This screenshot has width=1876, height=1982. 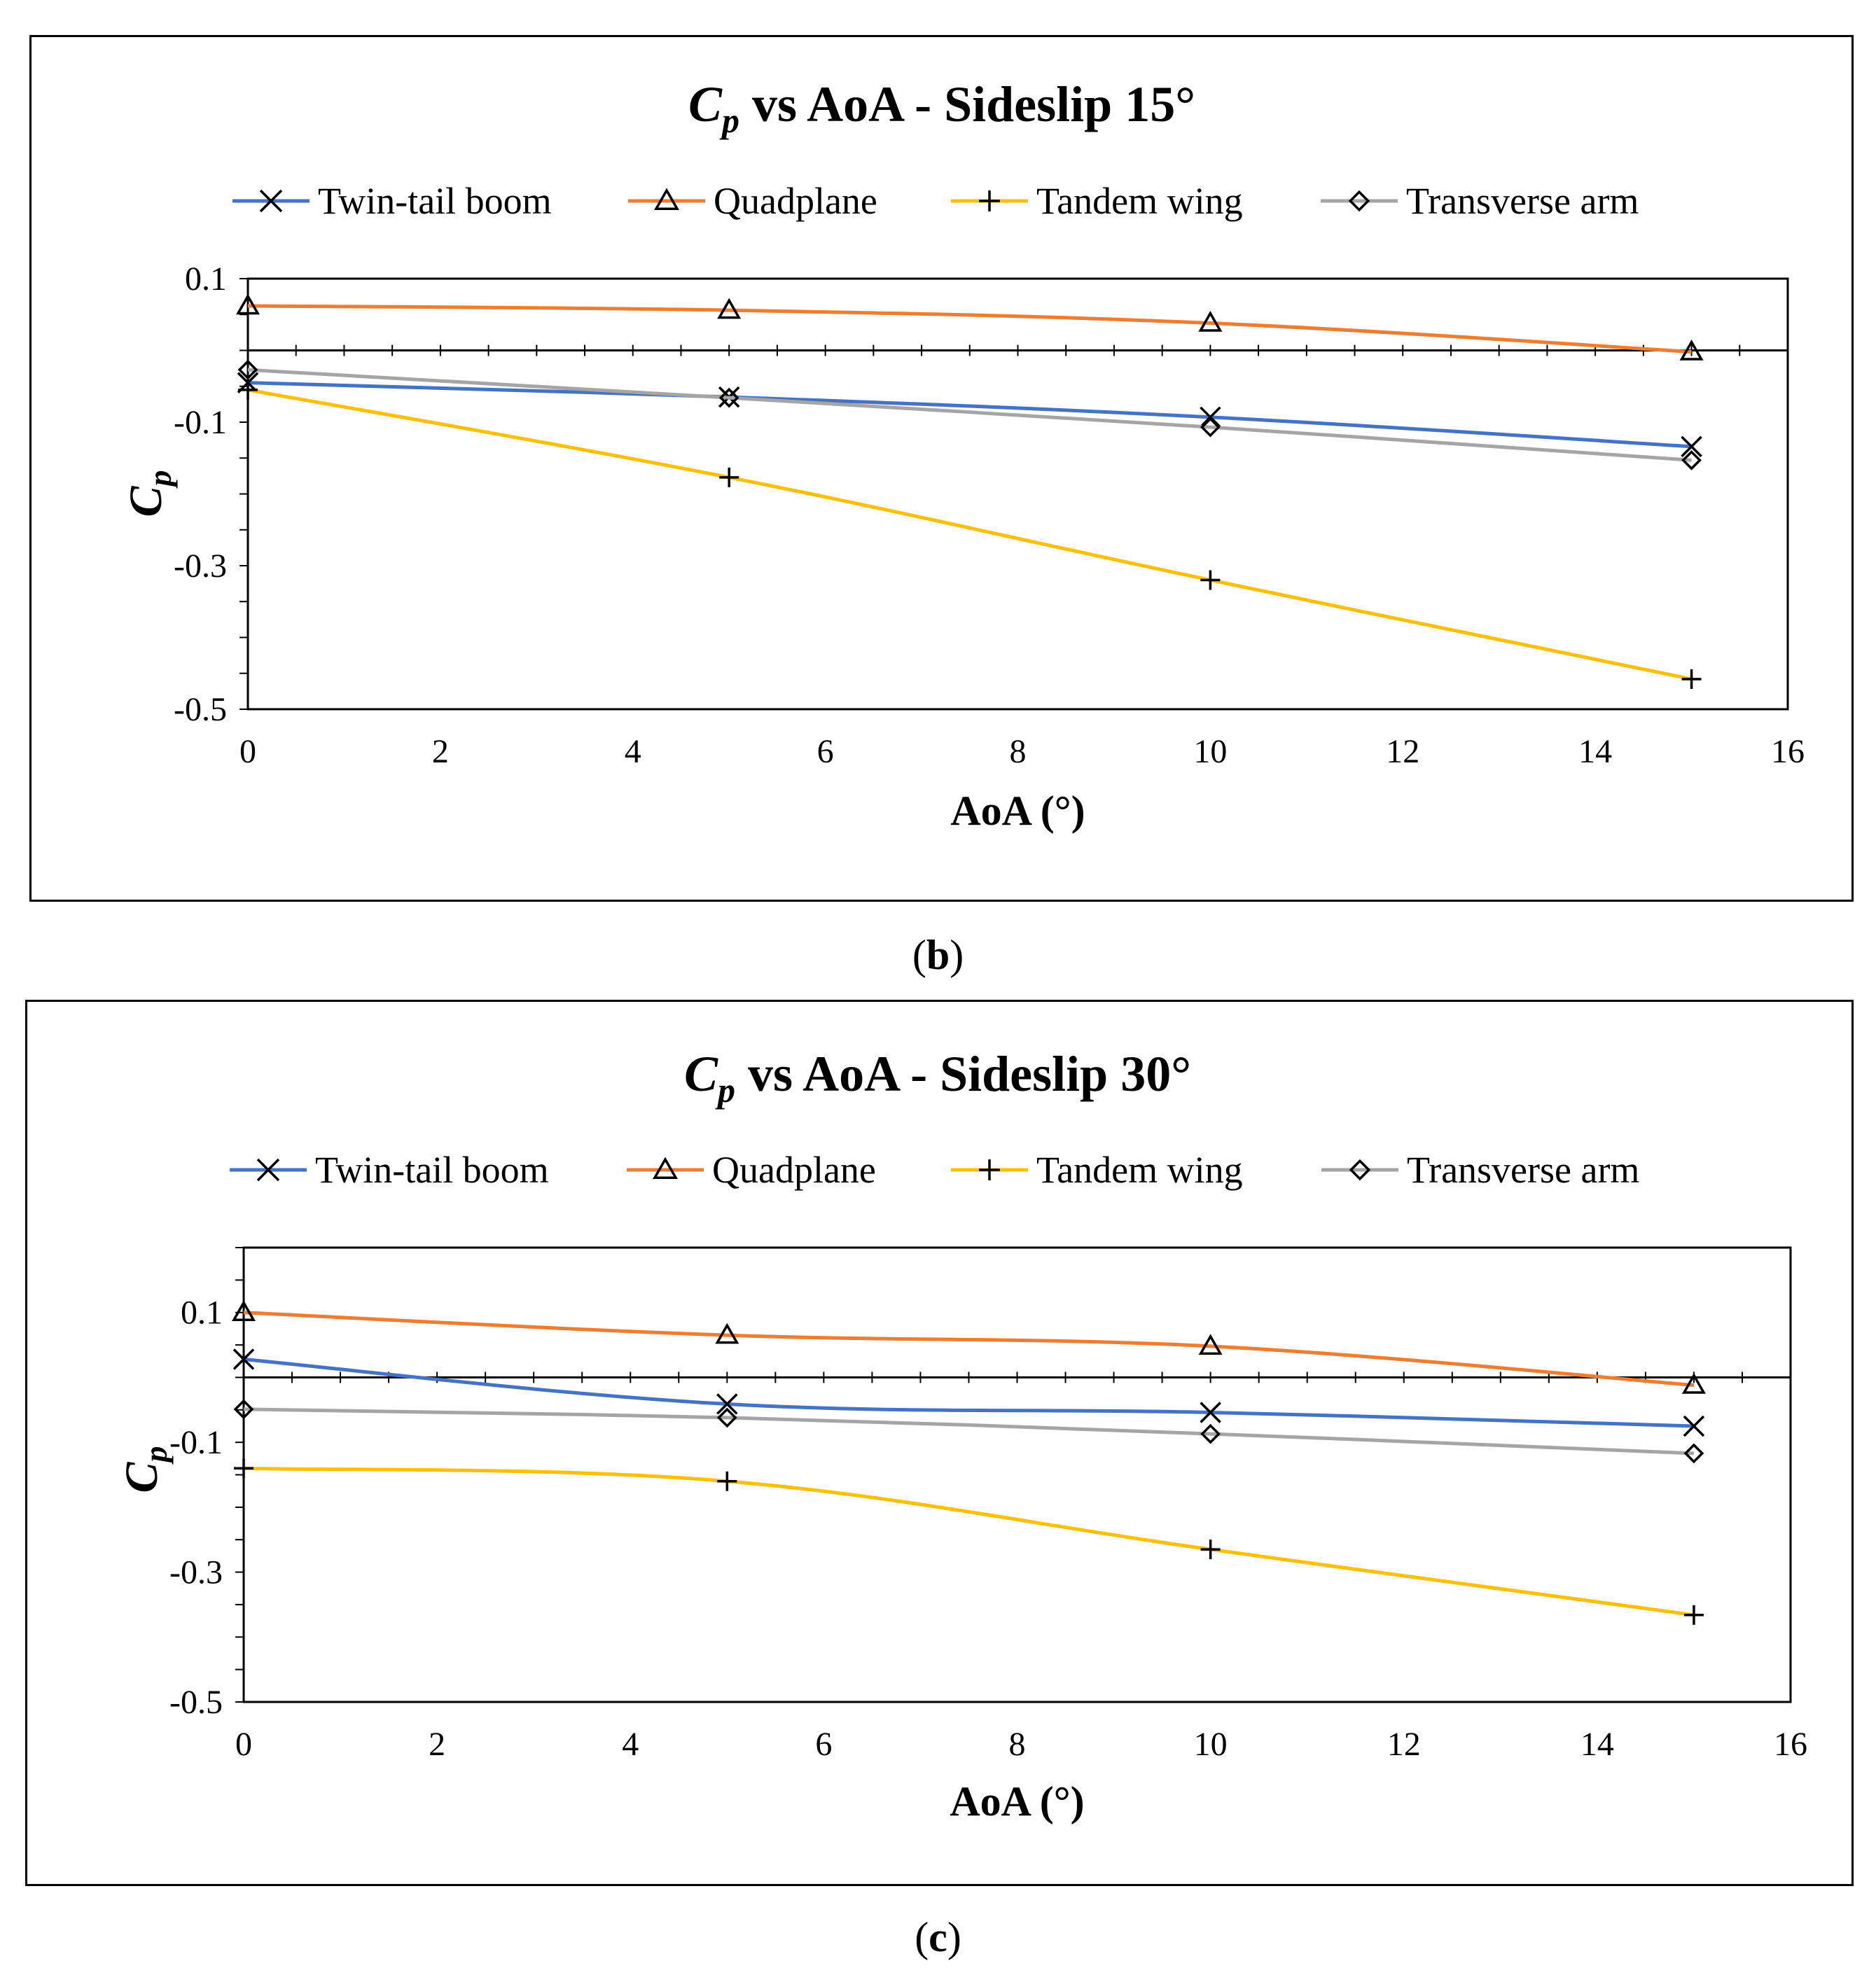 I want to click on x-tick-label: 16, so click(x=1788, y=751).